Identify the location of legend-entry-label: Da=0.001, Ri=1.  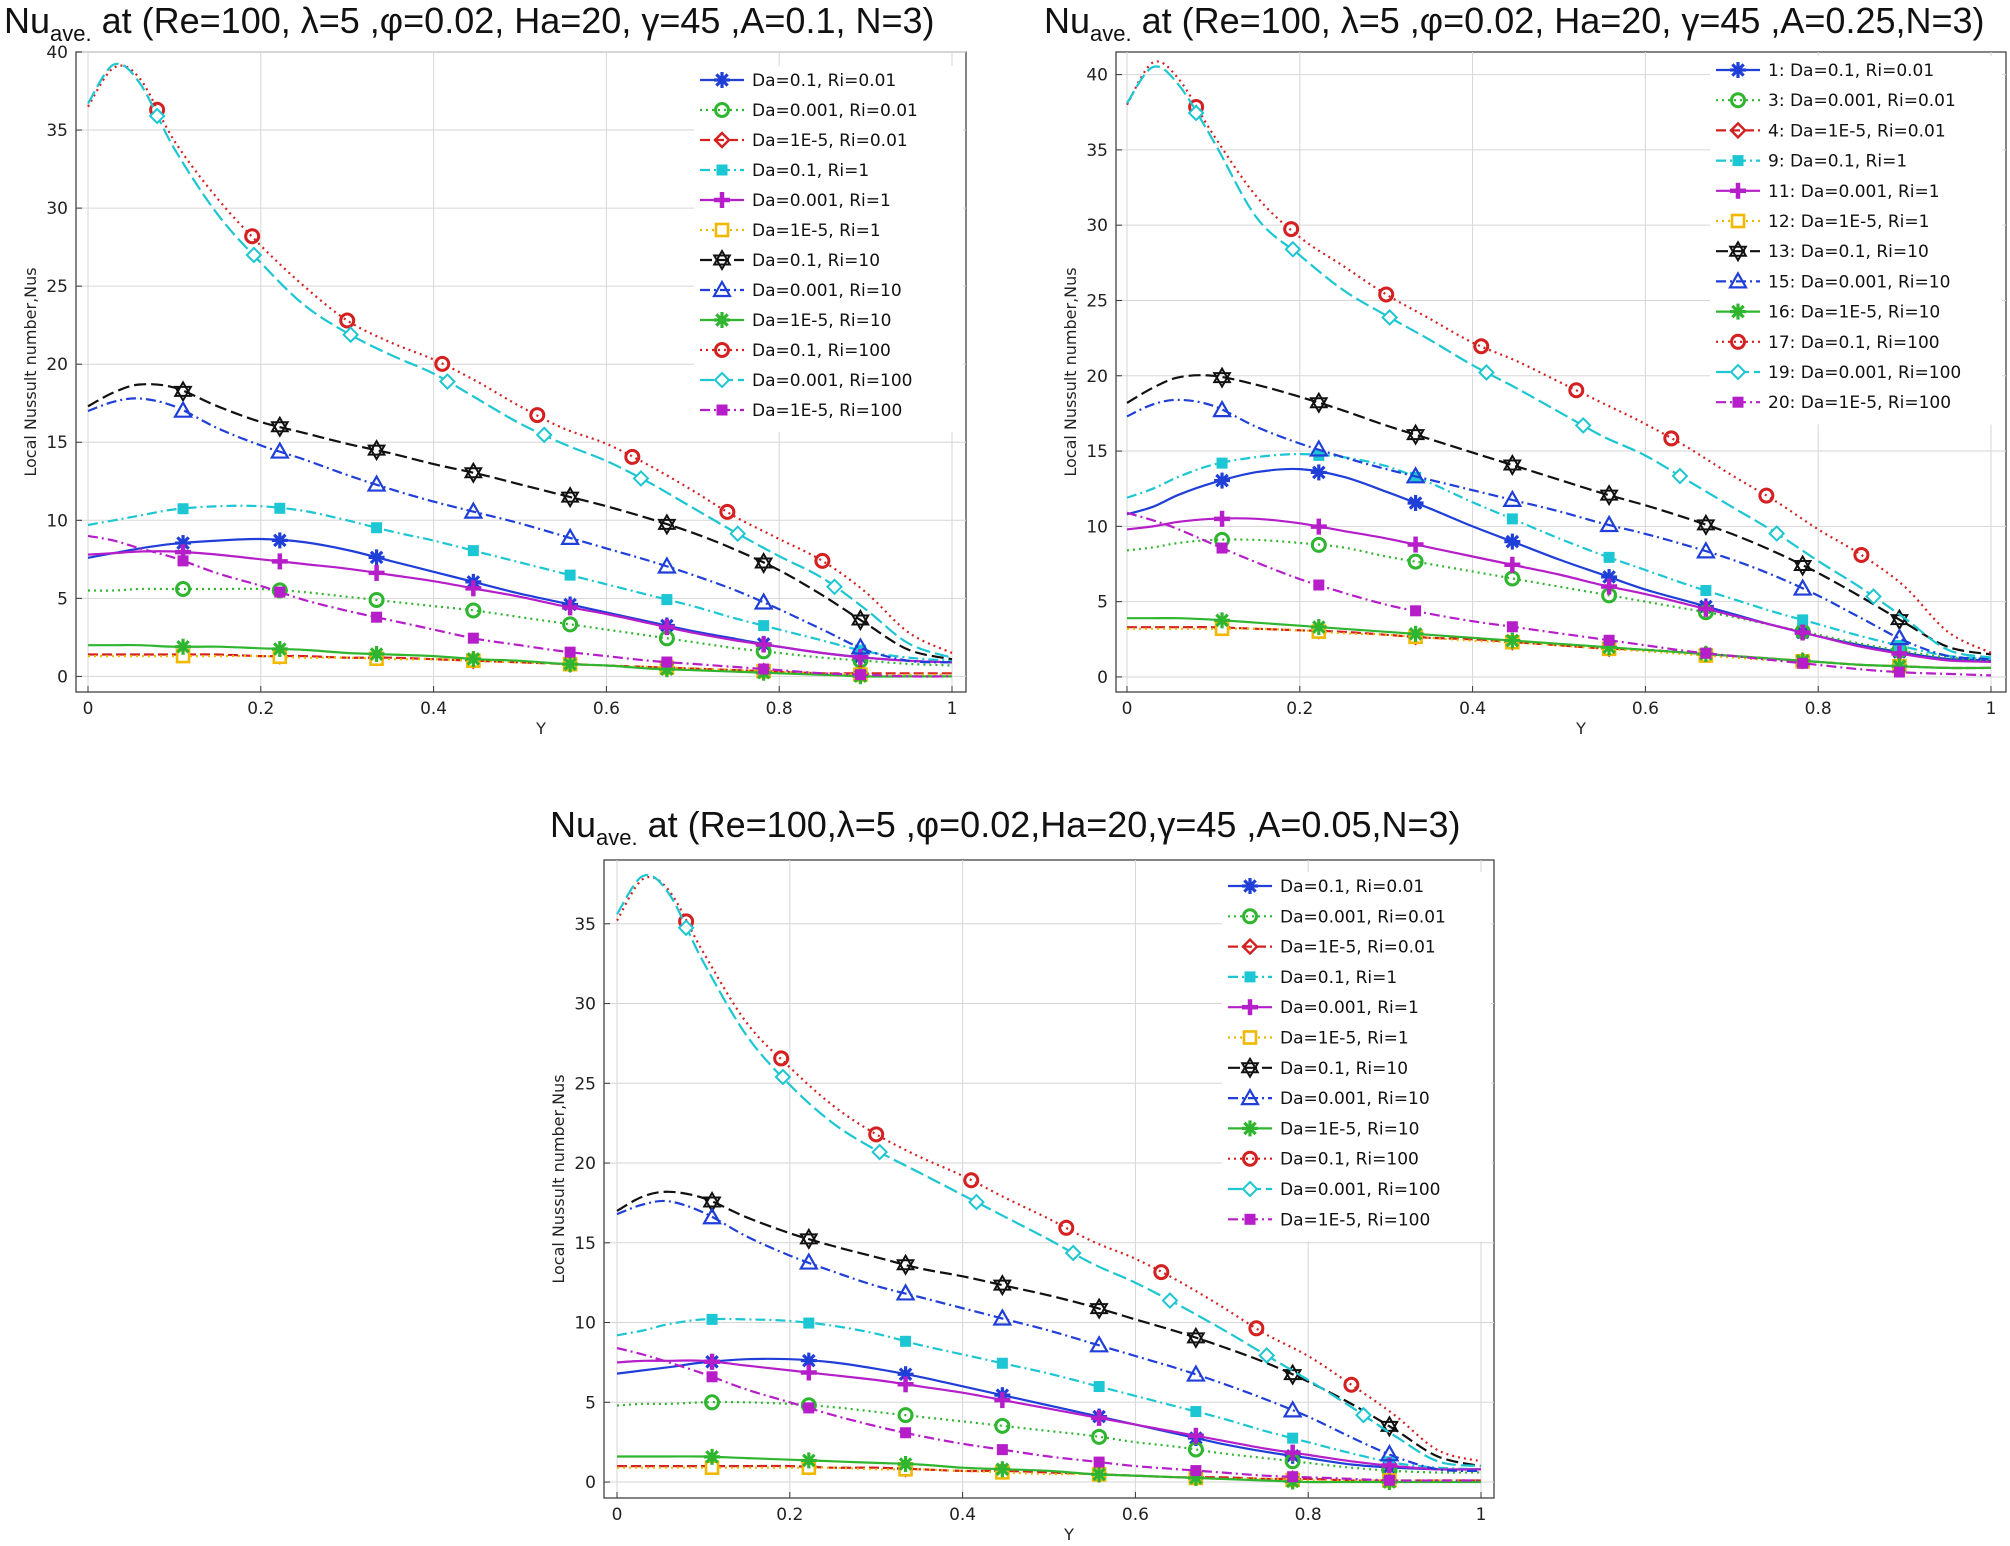
(821, 201).